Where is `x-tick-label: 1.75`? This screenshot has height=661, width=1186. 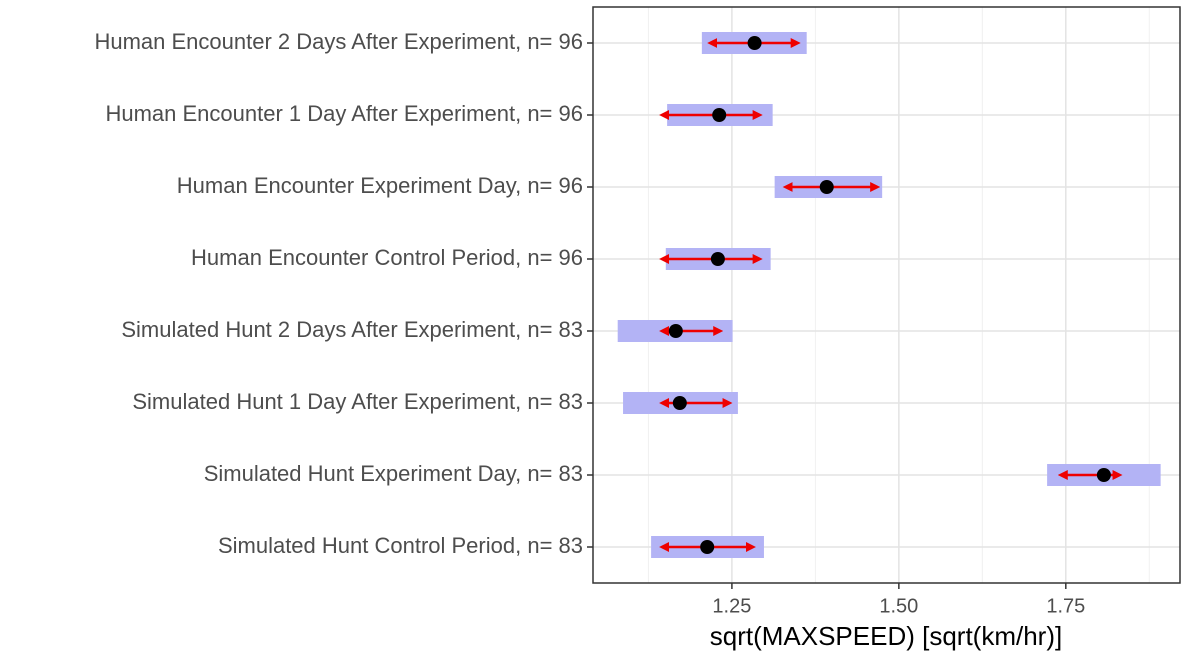 x-tick-label: 1.75 is located at coordinates (1065, 606).